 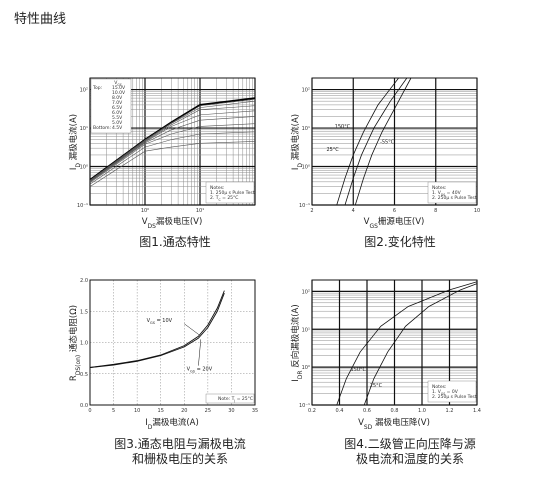 What do you see at coordinates (179, 459) in the screenshot?
I see `caption-fig3-line2: 和栅极电压的关系` at bounding box center [179, 459].